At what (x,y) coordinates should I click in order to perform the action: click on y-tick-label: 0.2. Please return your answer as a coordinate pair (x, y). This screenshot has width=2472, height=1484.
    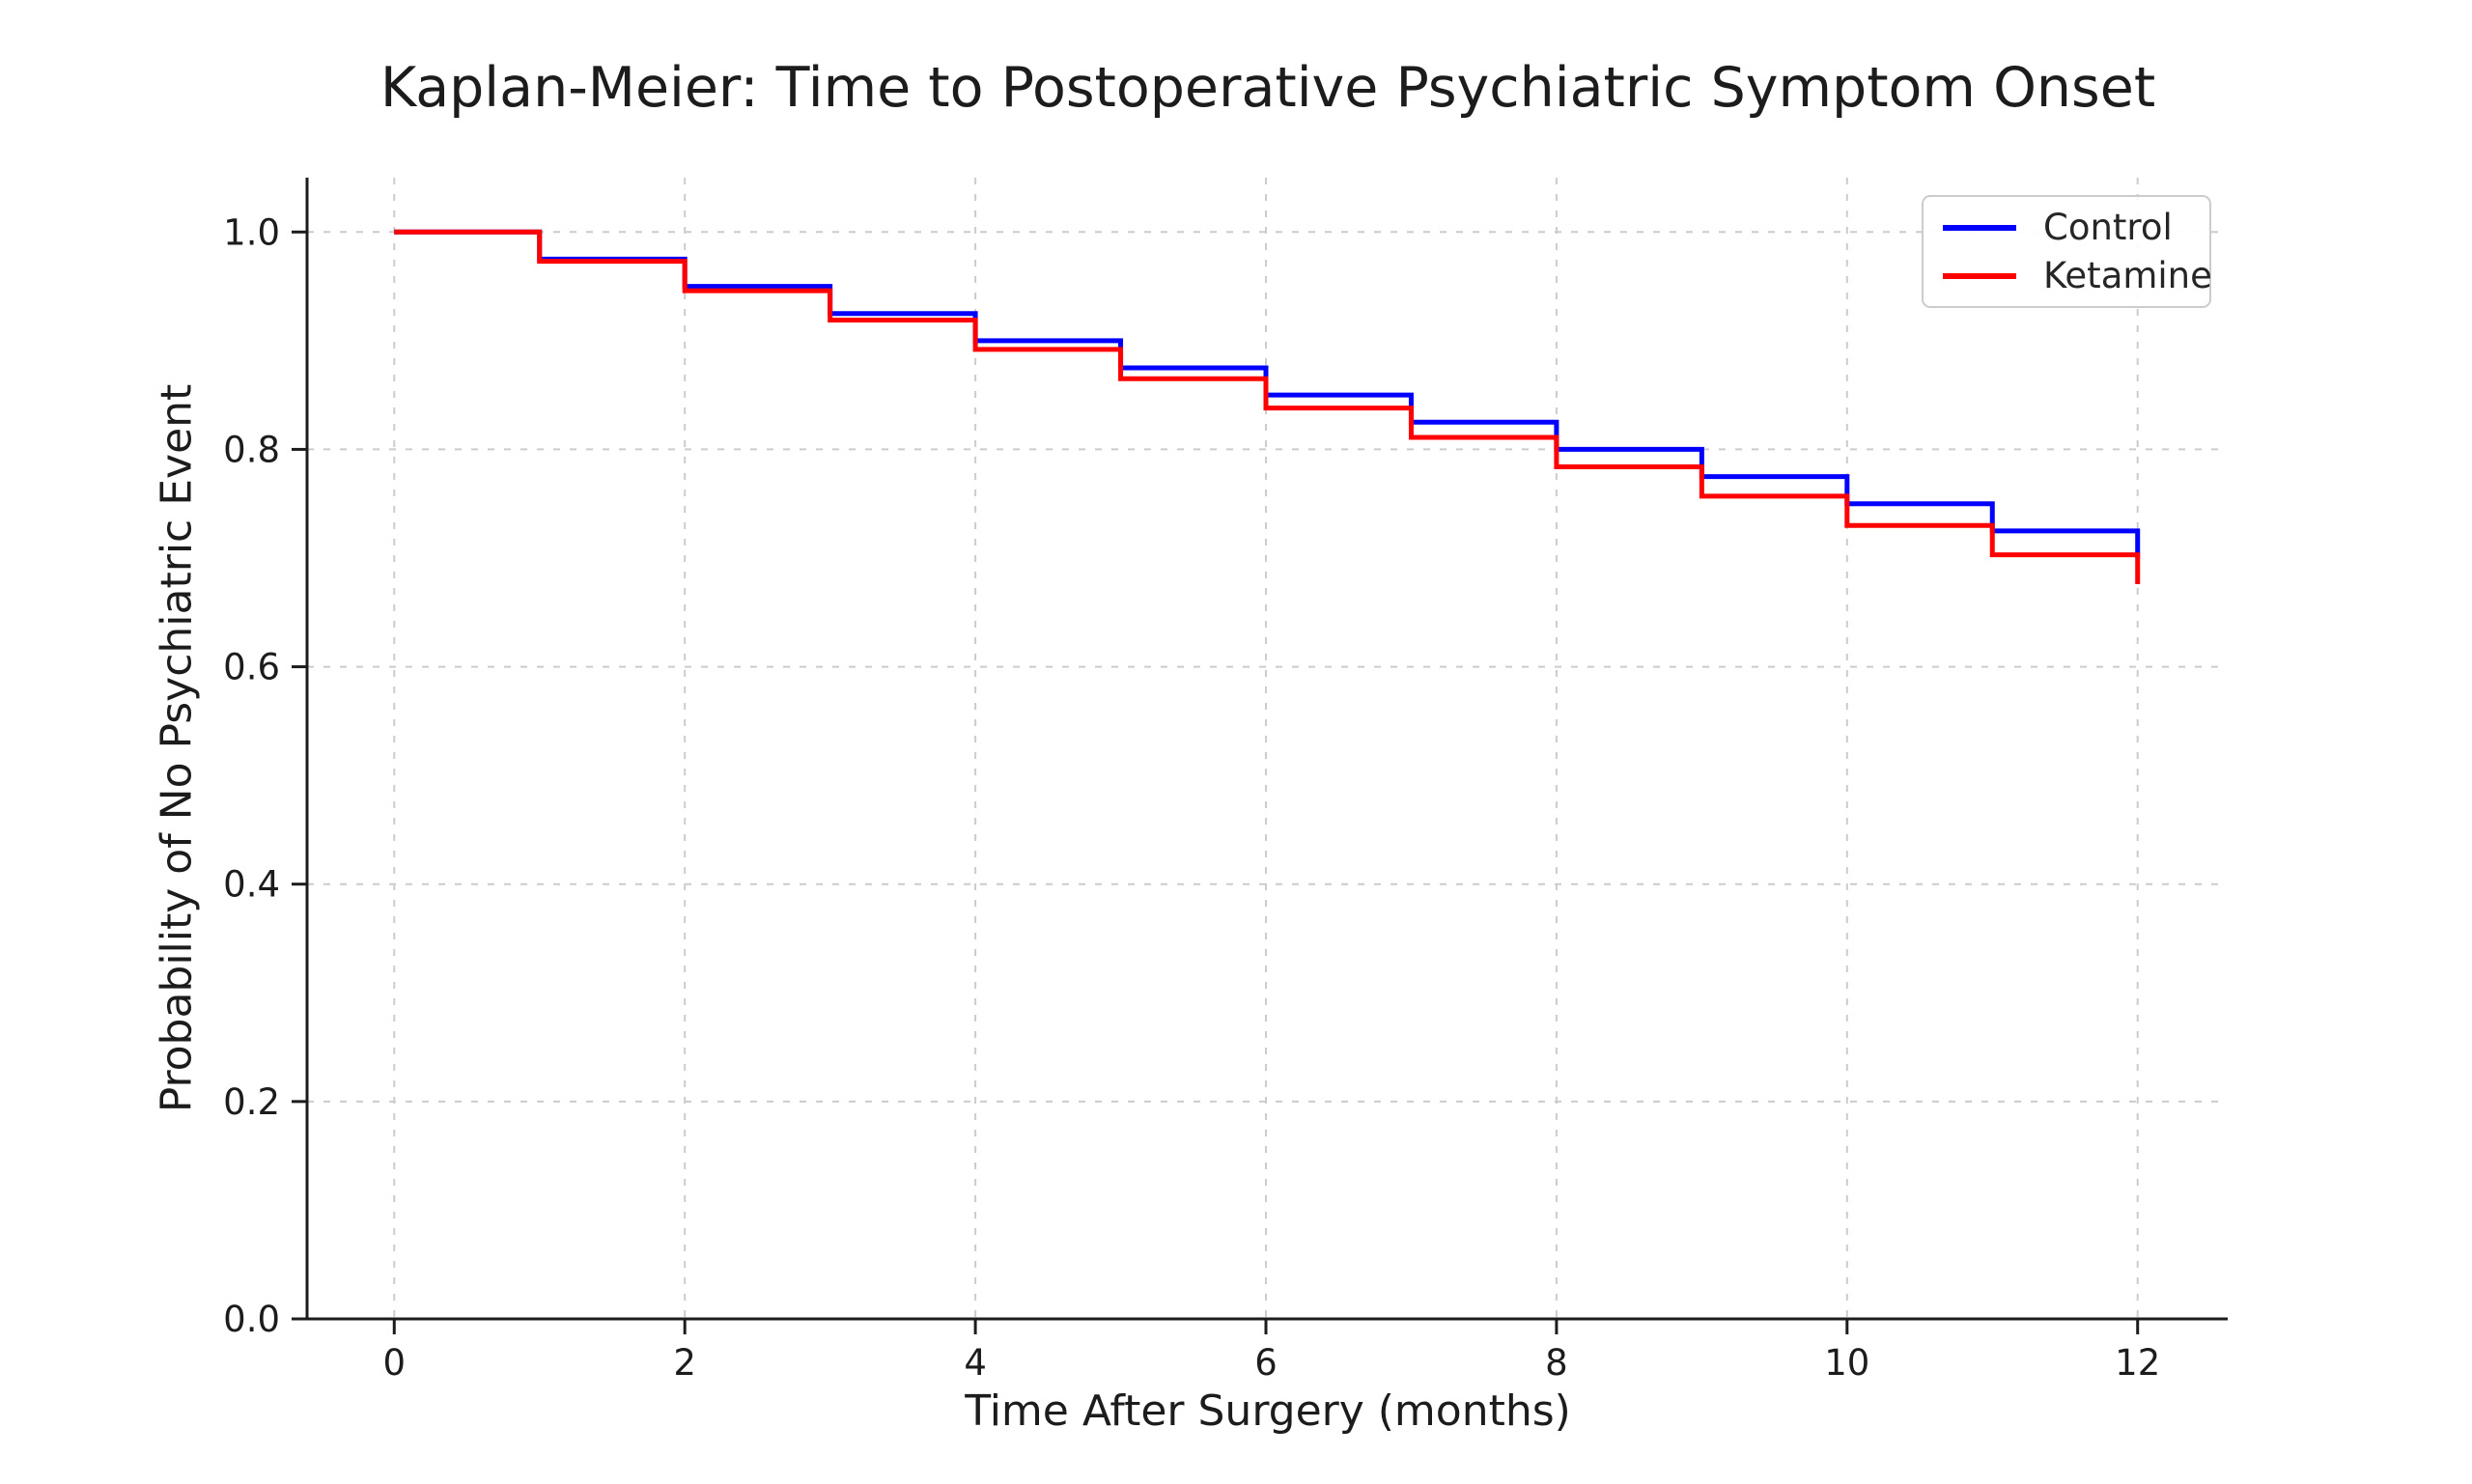
    Looking at the image, I should click on (251, 1102).